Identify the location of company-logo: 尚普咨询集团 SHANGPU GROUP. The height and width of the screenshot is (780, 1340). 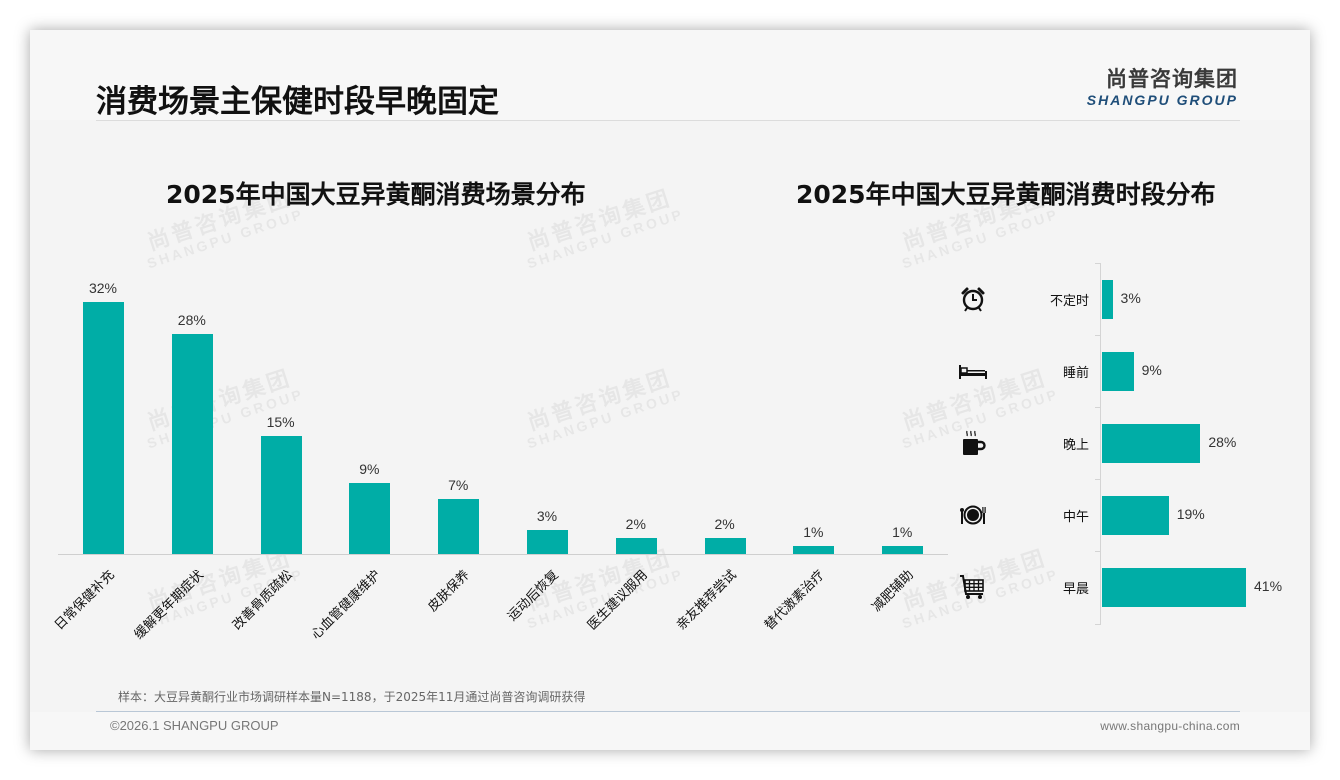
(1162, 85).